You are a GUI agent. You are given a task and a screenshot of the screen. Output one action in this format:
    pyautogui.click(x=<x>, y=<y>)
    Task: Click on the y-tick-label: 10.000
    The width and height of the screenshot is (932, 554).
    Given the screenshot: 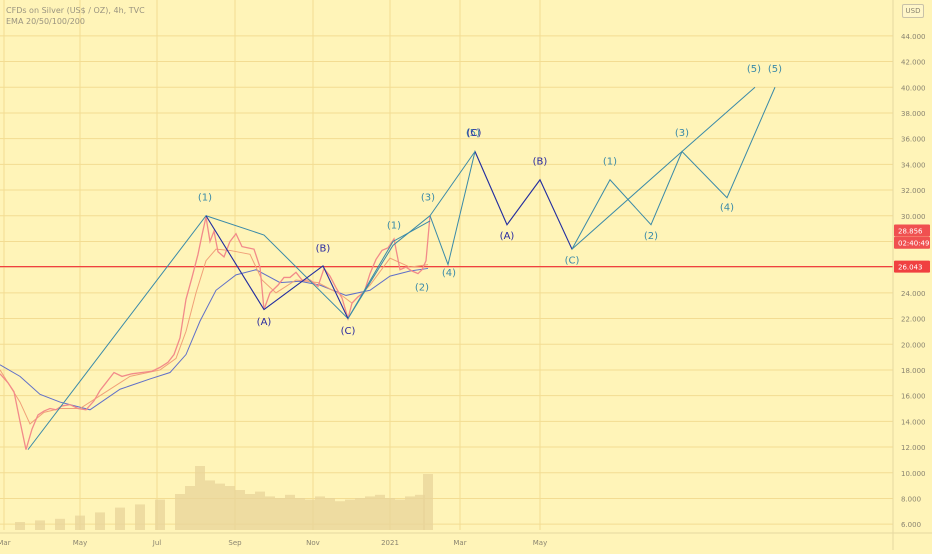 What is the action you would take?
    pyautogui.click(x=913, y=474)
    